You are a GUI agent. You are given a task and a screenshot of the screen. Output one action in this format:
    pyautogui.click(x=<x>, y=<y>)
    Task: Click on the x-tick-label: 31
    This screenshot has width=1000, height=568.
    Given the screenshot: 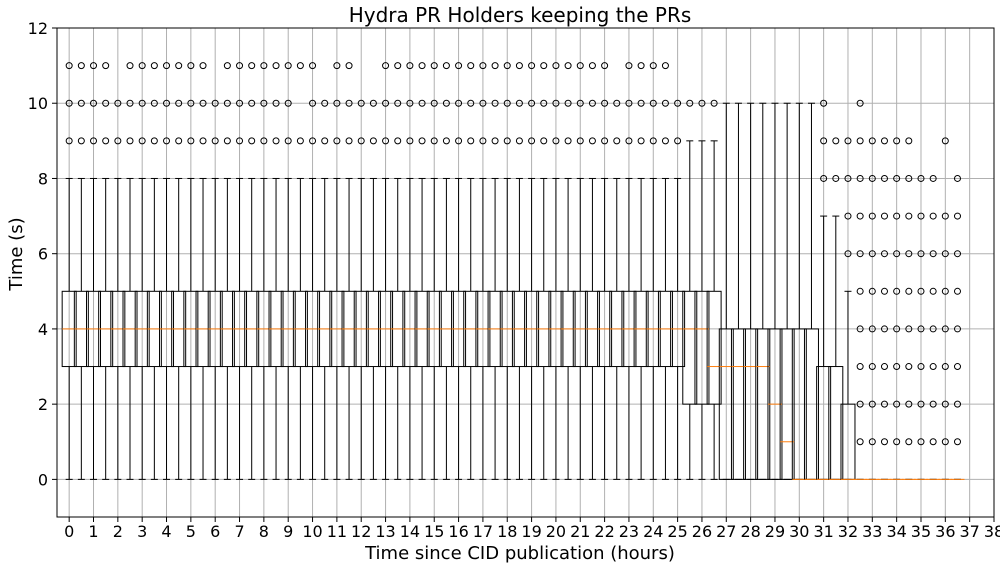 What is the action you would take?
    pyautogui.click(x=823, y=531)
    